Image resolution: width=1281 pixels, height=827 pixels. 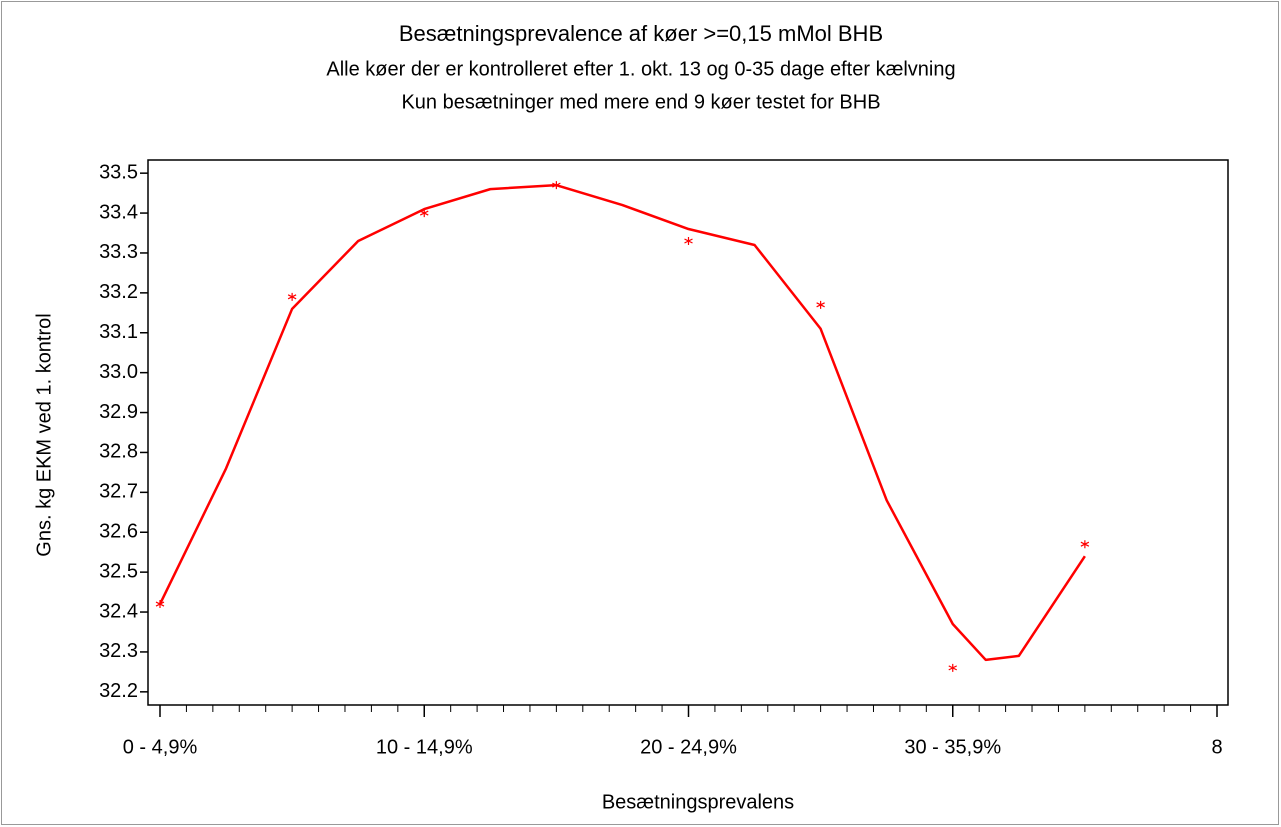 I want to click on x-tick-label: 10 - 14,9%, so click(x=424, y=747).